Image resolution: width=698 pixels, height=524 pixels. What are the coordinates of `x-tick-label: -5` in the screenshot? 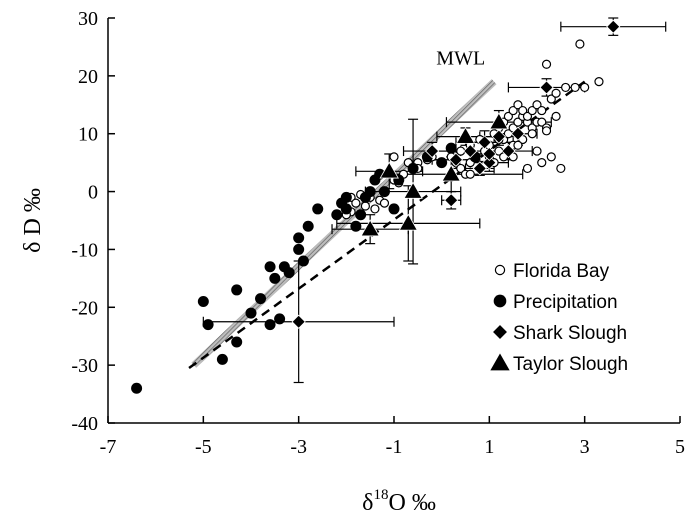 It's located at (203, 447).